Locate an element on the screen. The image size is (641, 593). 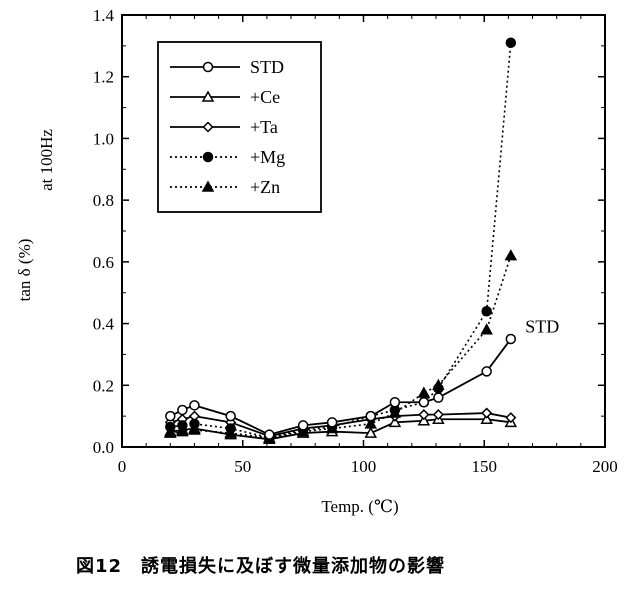
y-tick-label: 1.4 is located at coordinates (104, 15).